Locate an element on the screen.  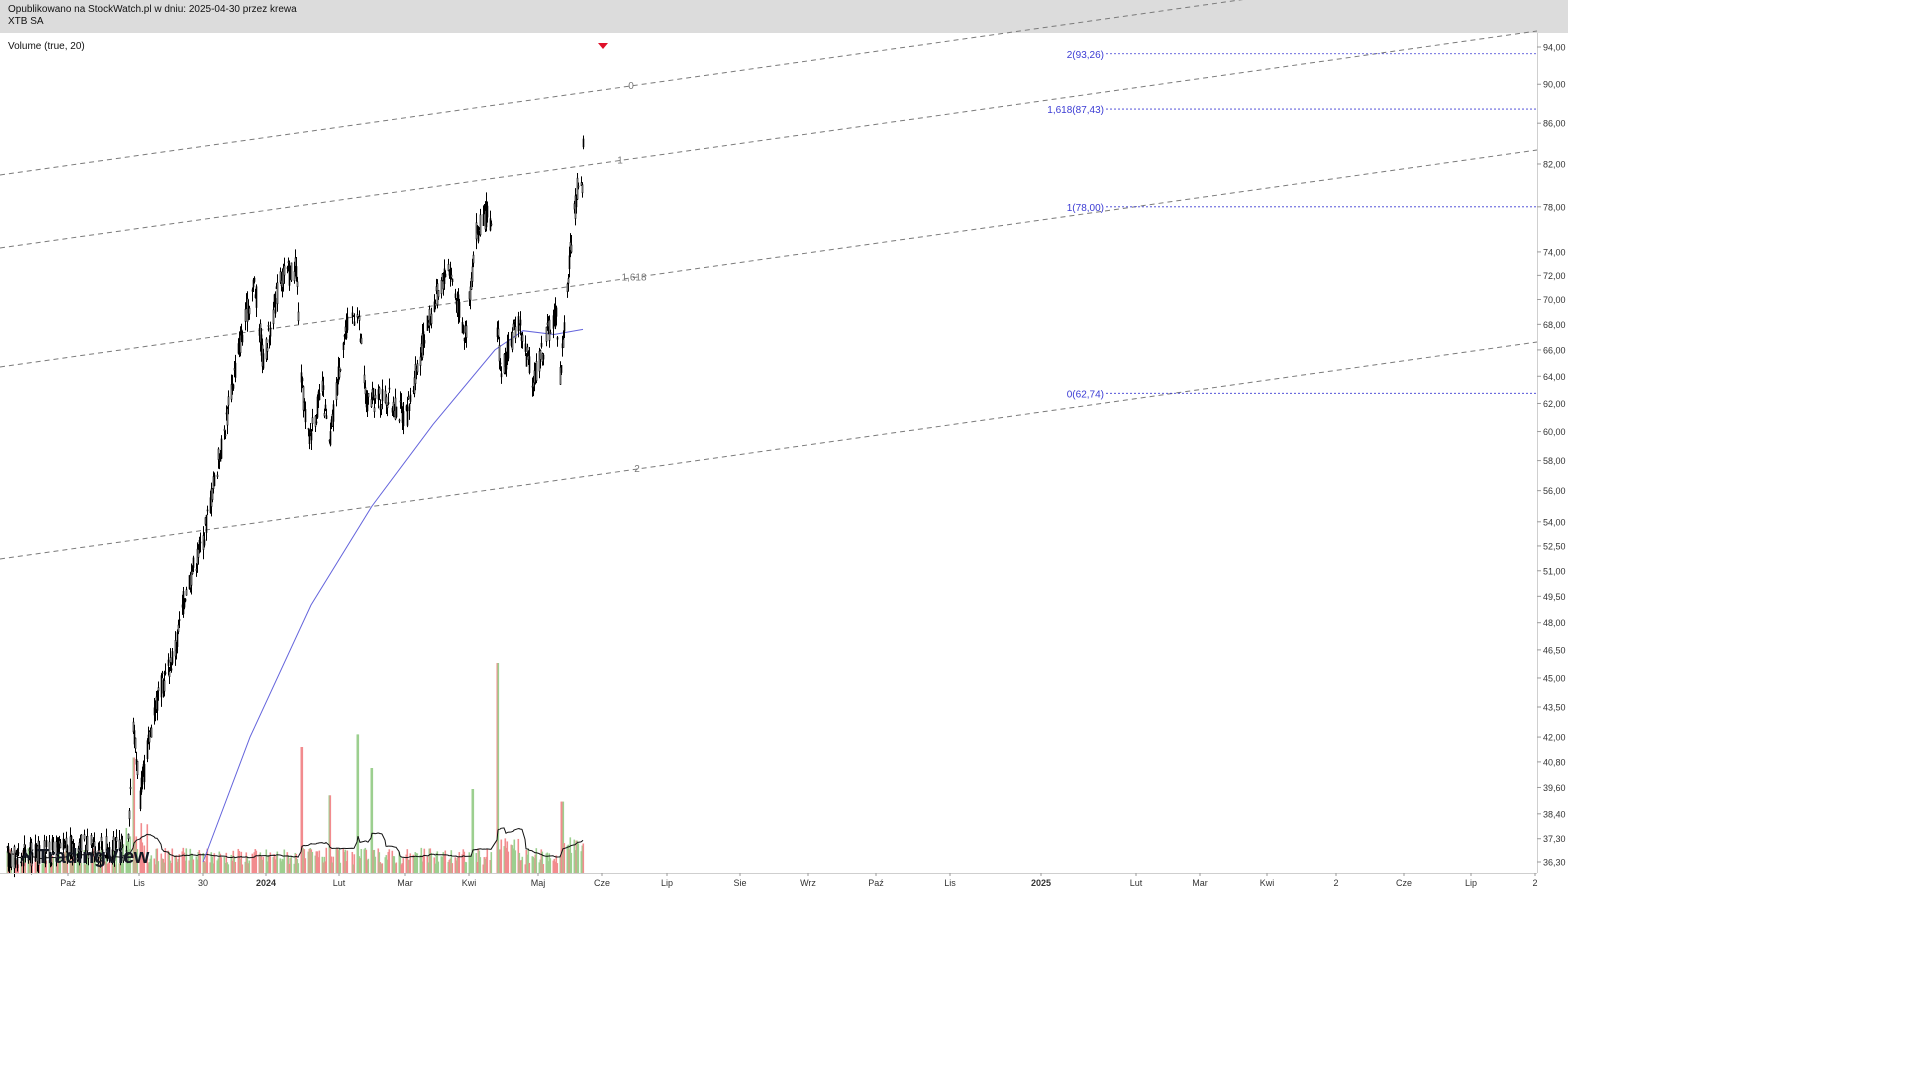
x-tick-label: Mar is located at coordinates (1200, 883).